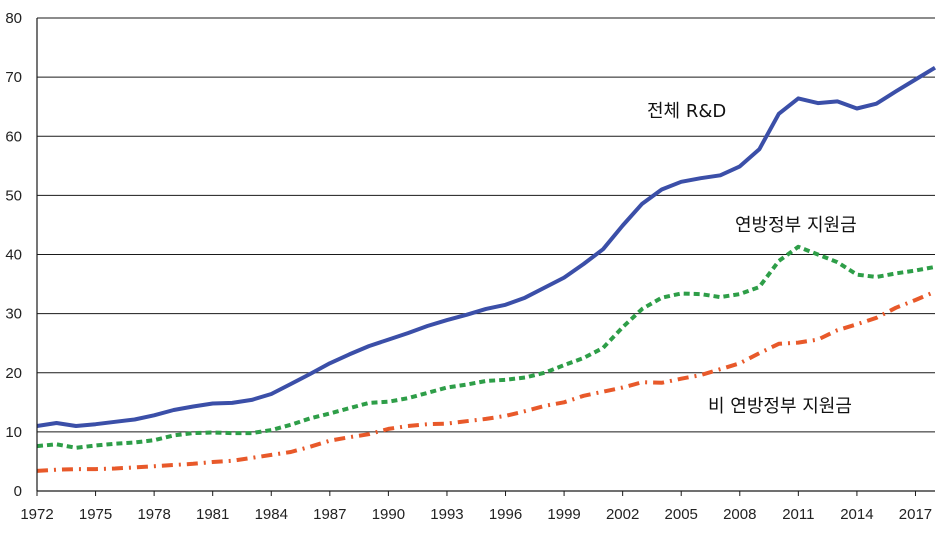 Image resolution: width=945 pixels, height=533 pixels. Describe the element at coordinates (13, 432) in the screenshot. I see `y-tick-label: 10` at that location.